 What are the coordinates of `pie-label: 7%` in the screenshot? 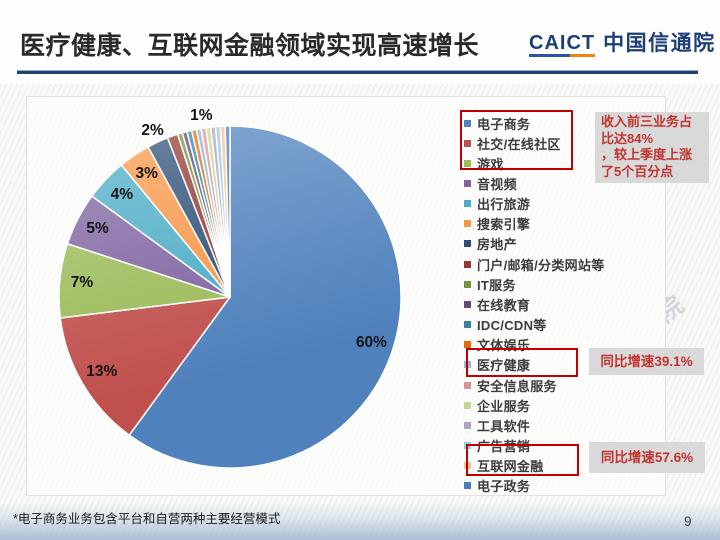 It's located at (82, 282).